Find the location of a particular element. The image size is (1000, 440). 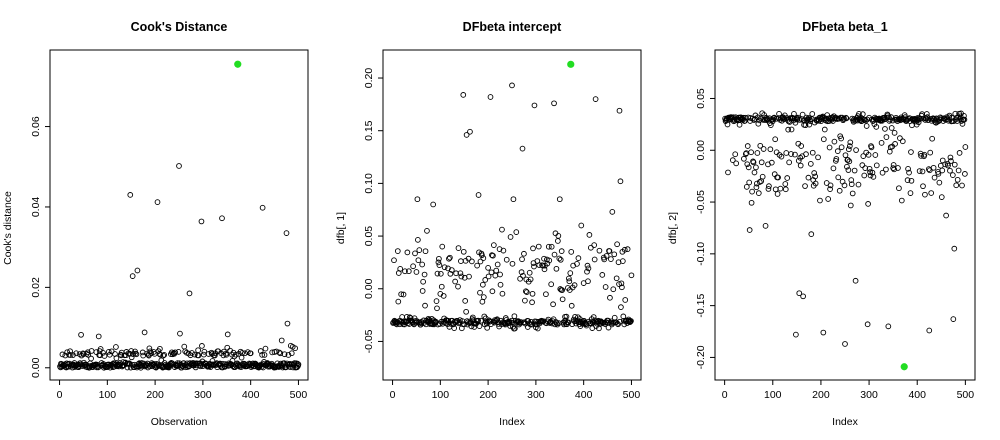

panel-title: DFbeta intercept is located at coordinates (512, 27).